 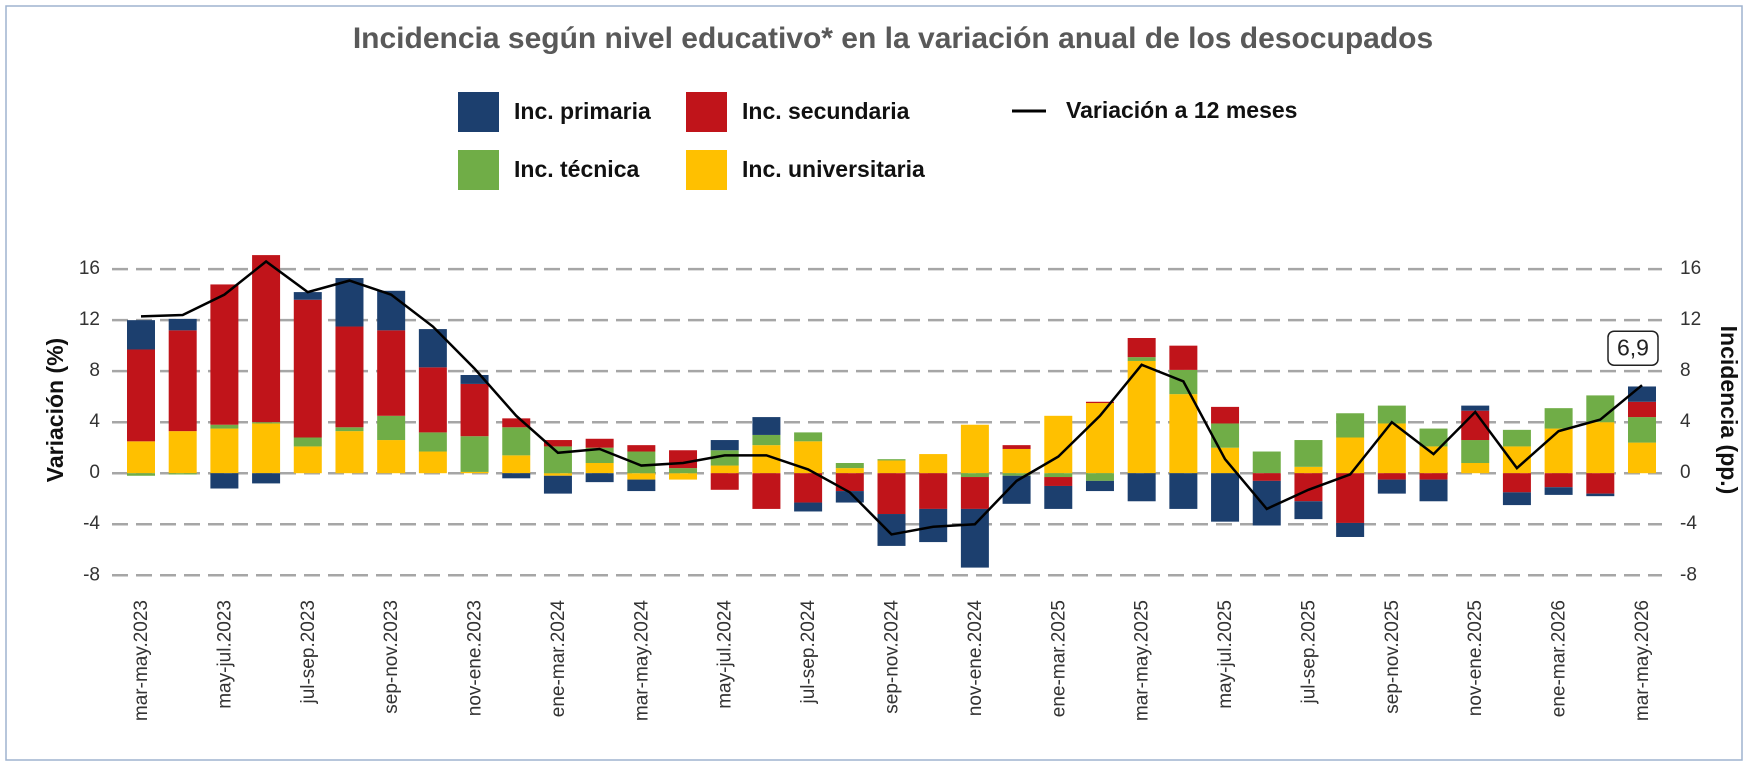 I want to click on x-tick-label: may-jul.2025, so click(x=1225, y=654).